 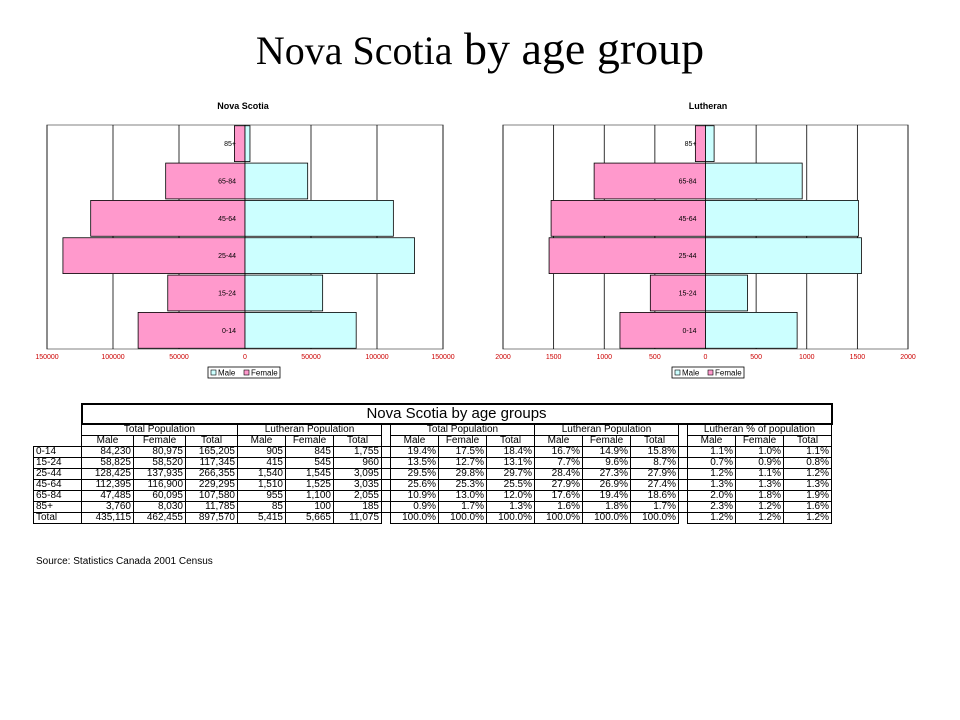 I want to click on table-cell: 1.8%, so click(x=606, y=507).